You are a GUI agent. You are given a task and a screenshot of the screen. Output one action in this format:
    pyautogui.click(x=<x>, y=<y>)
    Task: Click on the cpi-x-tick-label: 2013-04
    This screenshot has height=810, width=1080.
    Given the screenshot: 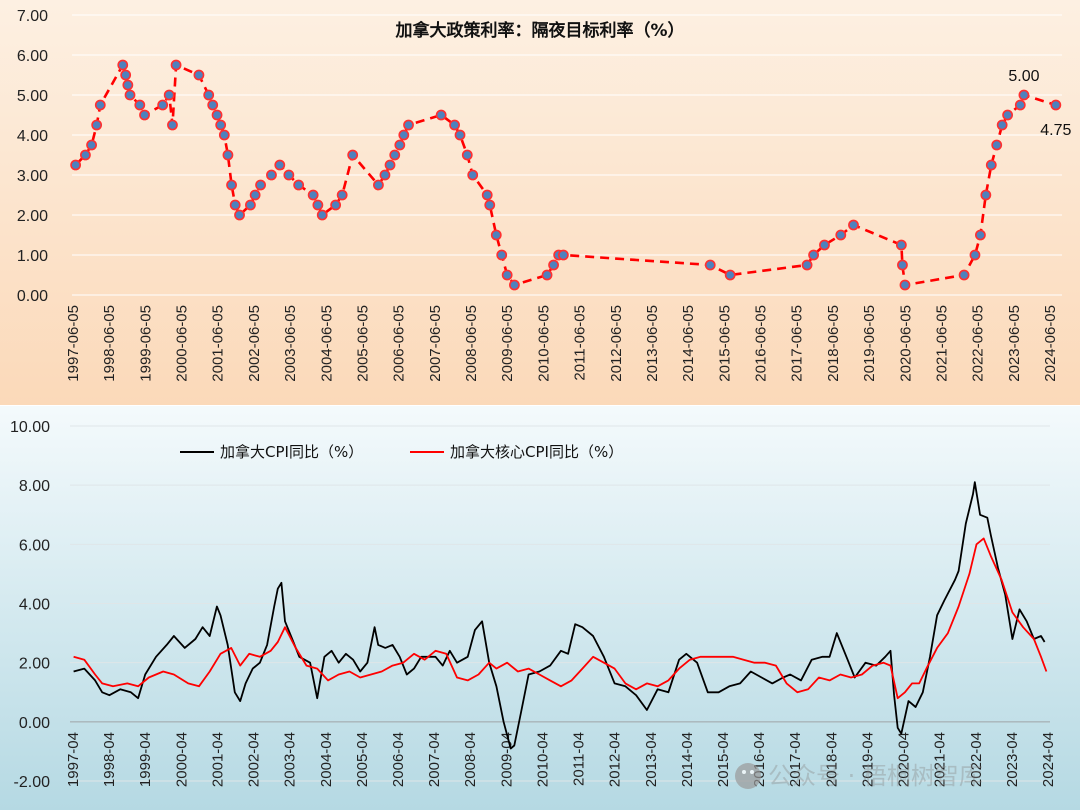 What is the action you would take?
    pyautogui.click(x=651, y=759)
    